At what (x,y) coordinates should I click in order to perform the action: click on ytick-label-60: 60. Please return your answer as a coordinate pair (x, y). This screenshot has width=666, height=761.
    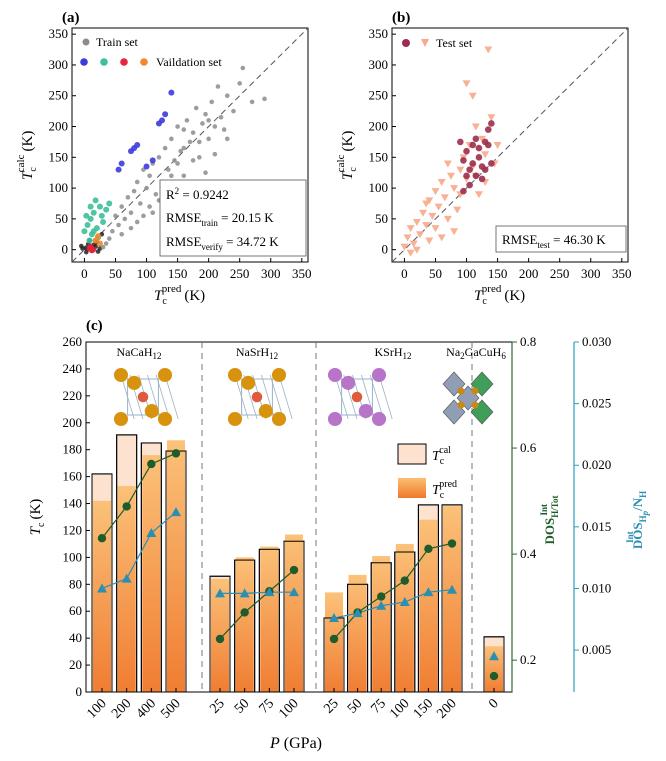
    Looking at the image, I should click on (75, 610).